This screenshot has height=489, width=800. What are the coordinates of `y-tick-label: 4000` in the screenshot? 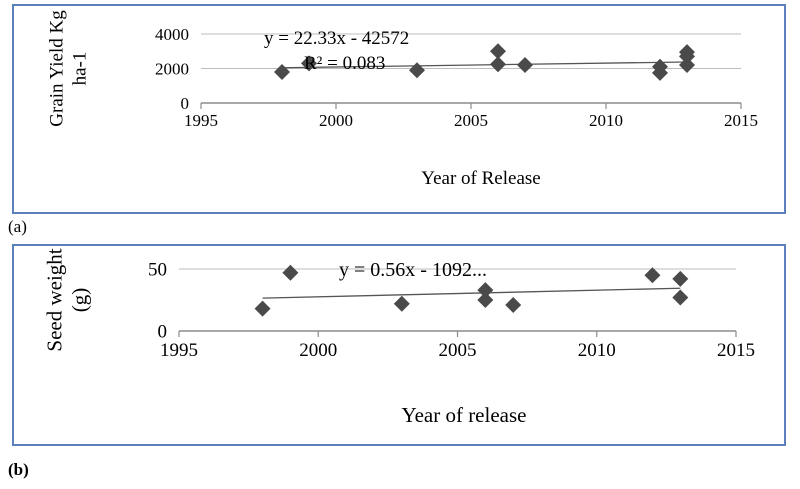 It's located at (172, 34).